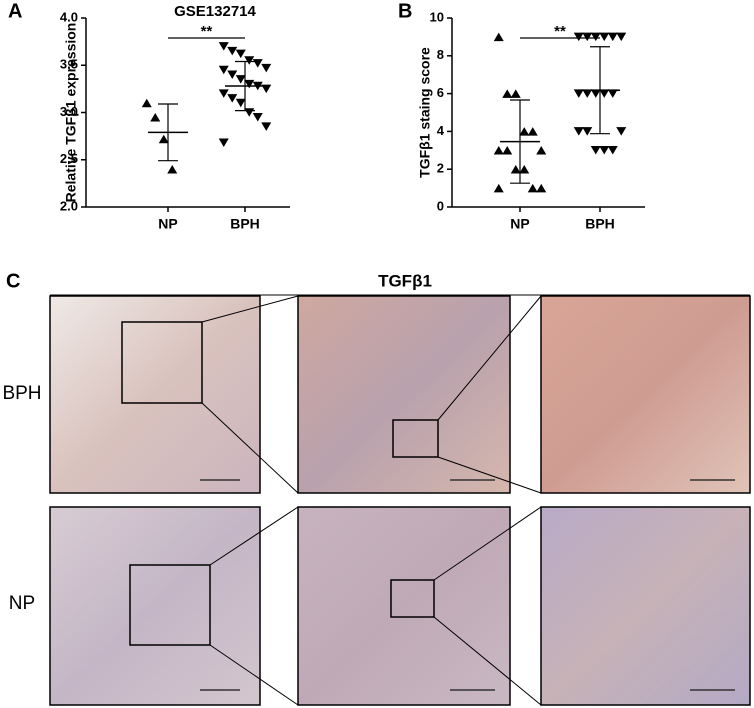 This screenshot has width=754, height=708. Describe the element at coordinates (425, 112) in the screenshot. I see `y-axis-label: TGFβ1 staing score` at that location.